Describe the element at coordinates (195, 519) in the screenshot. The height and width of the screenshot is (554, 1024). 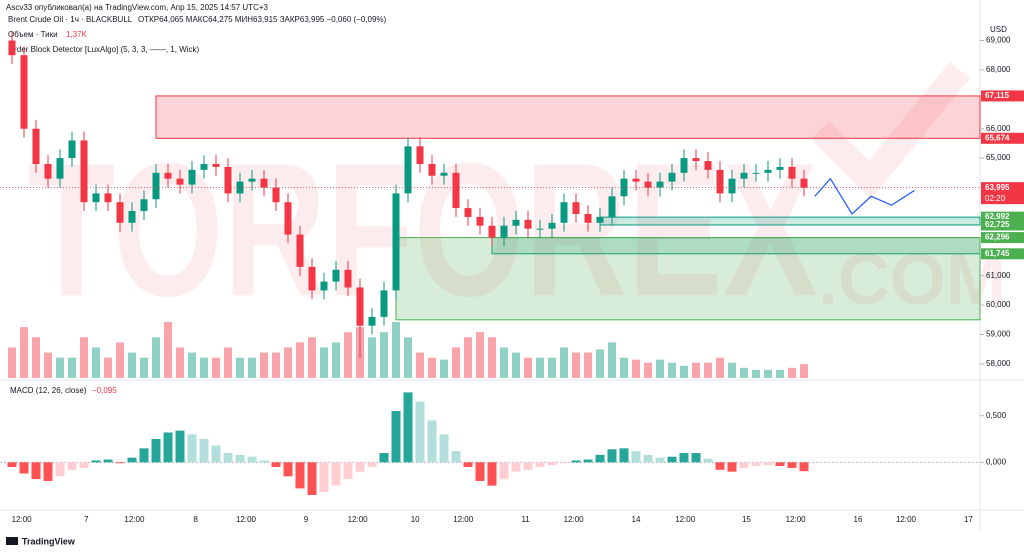
I see `x-tick-label: 8` at that location.